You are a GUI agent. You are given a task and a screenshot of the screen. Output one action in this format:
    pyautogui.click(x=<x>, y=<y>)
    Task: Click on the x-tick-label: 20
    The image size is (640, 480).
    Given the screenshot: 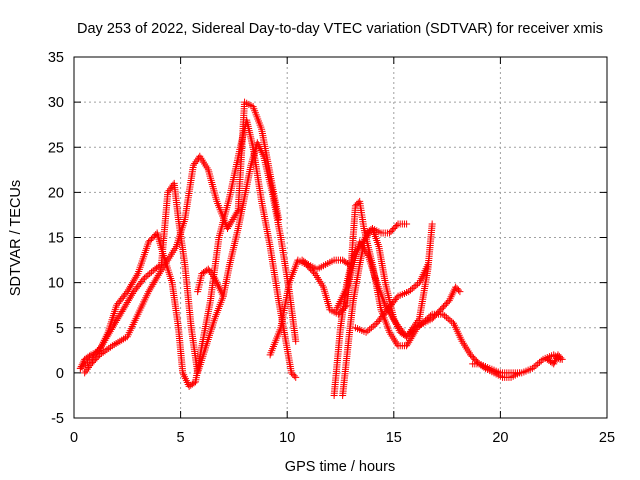 What is the action you would take?
    pyautogui.click(x=500, y=438)
    